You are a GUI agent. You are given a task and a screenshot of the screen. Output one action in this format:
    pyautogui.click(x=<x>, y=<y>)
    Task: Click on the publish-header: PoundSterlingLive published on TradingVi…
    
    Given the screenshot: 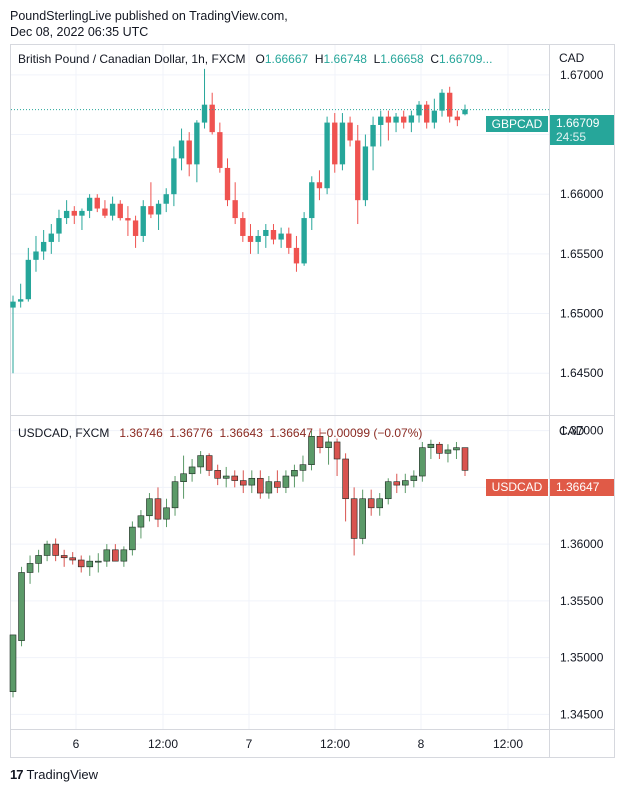 What is the action you would take?
    pyautogui.click(x=149, y=24)
    